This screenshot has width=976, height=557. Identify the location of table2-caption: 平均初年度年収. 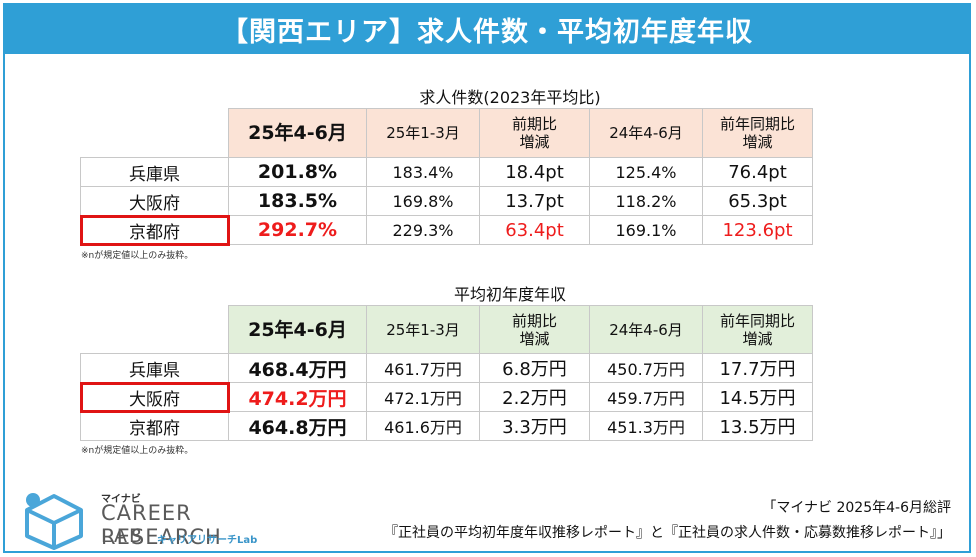
(509, 294).